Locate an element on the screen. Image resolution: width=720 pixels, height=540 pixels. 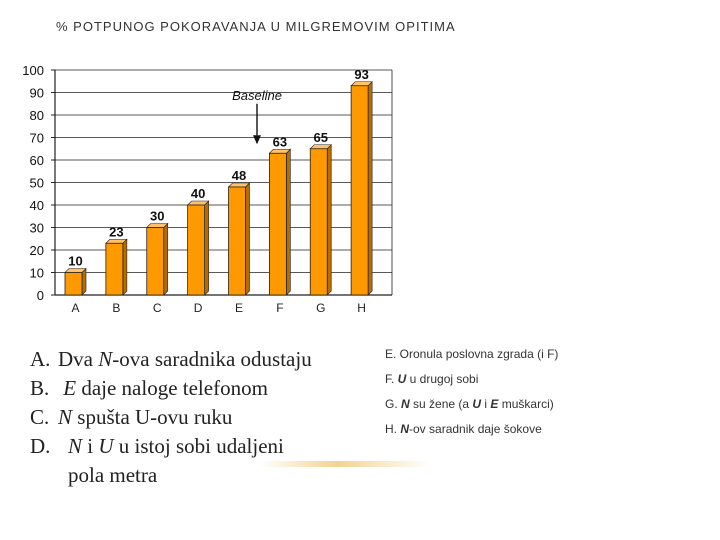
bar-value-label: 30 is located at coordinates (157, 216).